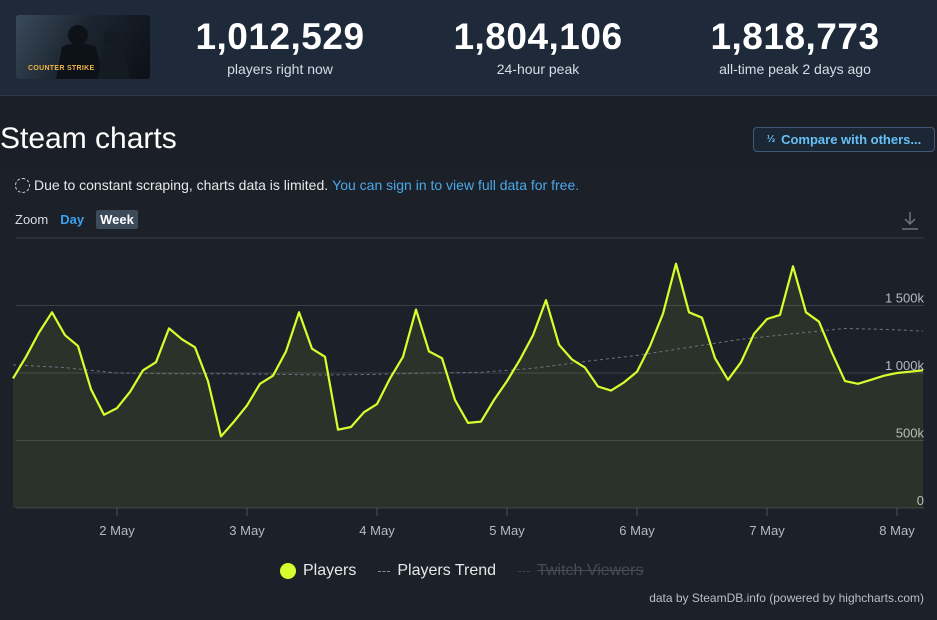 This screenshot has width=937, height=620. Describe the element at coordinates (88, 138) in the screenshot. I see `page-title: Steam charts` at that location.